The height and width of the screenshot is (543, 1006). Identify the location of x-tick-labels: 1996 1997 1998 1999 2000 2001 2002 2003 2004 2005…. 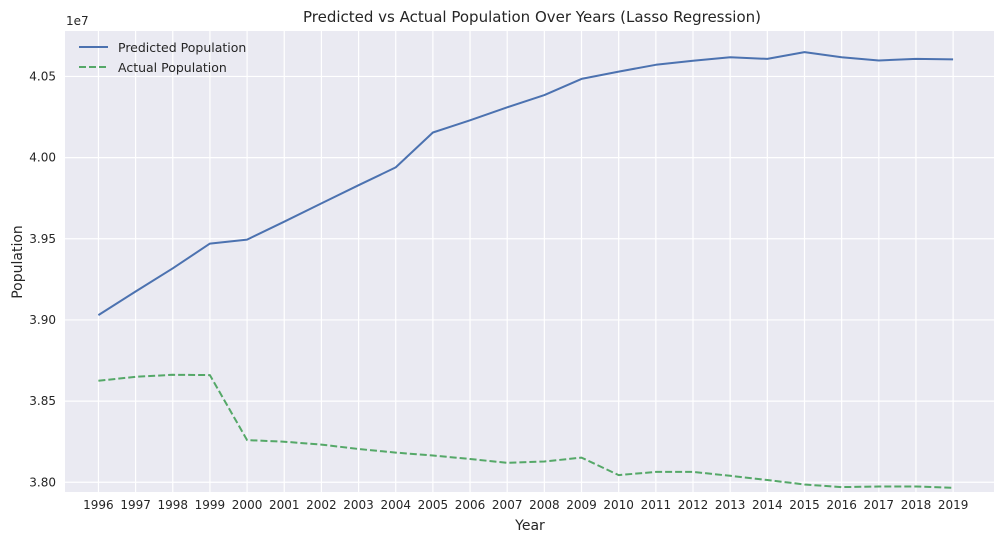
(525, 505).